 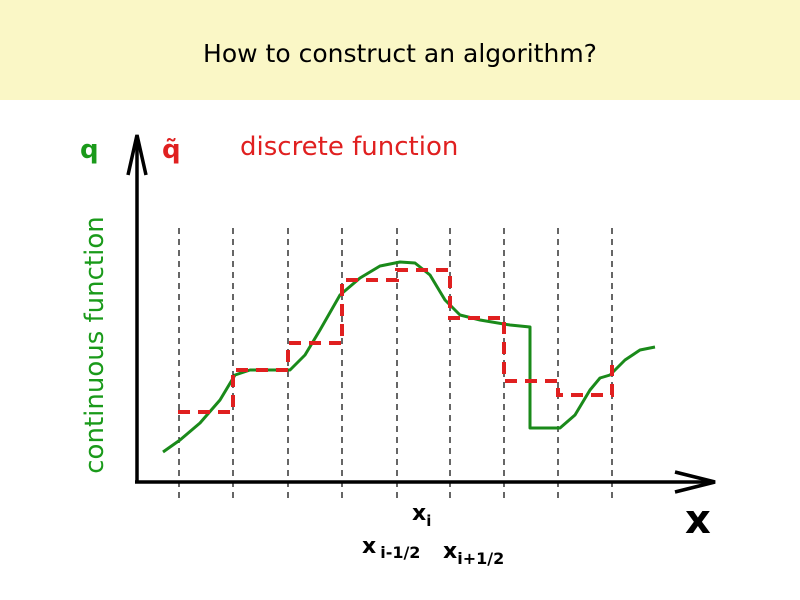 I want to click on x-right-label: xi+1/2, so click(x=473, y=553).